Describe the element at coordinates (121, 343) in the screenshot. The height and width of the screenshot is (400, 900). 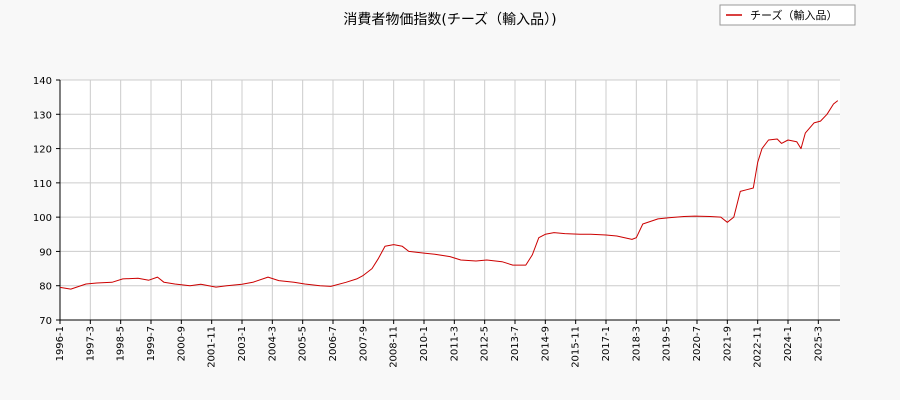
I see `x-tick-label: 1998-5` at that location.